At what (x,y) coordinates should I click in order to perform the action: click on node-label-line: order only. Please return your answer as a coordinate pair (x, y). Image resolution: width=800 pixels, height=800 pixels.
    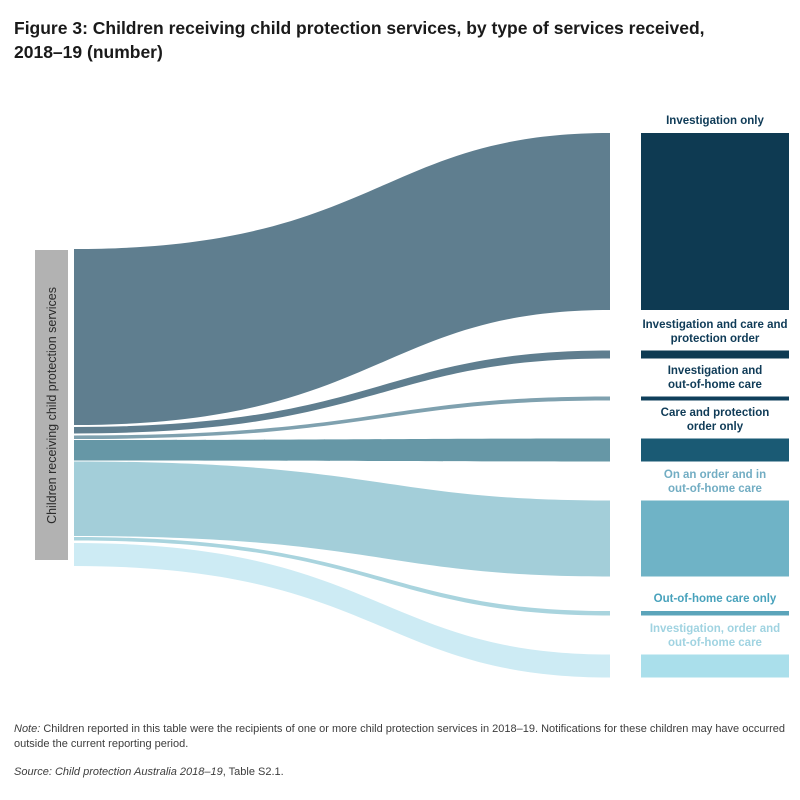
    Looking at the image, I should click on (715, 426).